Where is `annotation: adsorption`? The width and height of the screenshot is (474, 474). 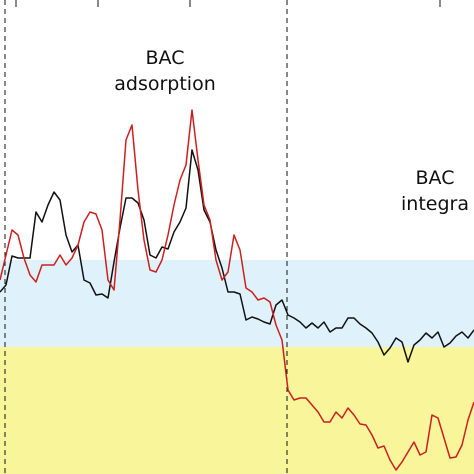 annotation: adsorption is located at coordinates (165, 84).